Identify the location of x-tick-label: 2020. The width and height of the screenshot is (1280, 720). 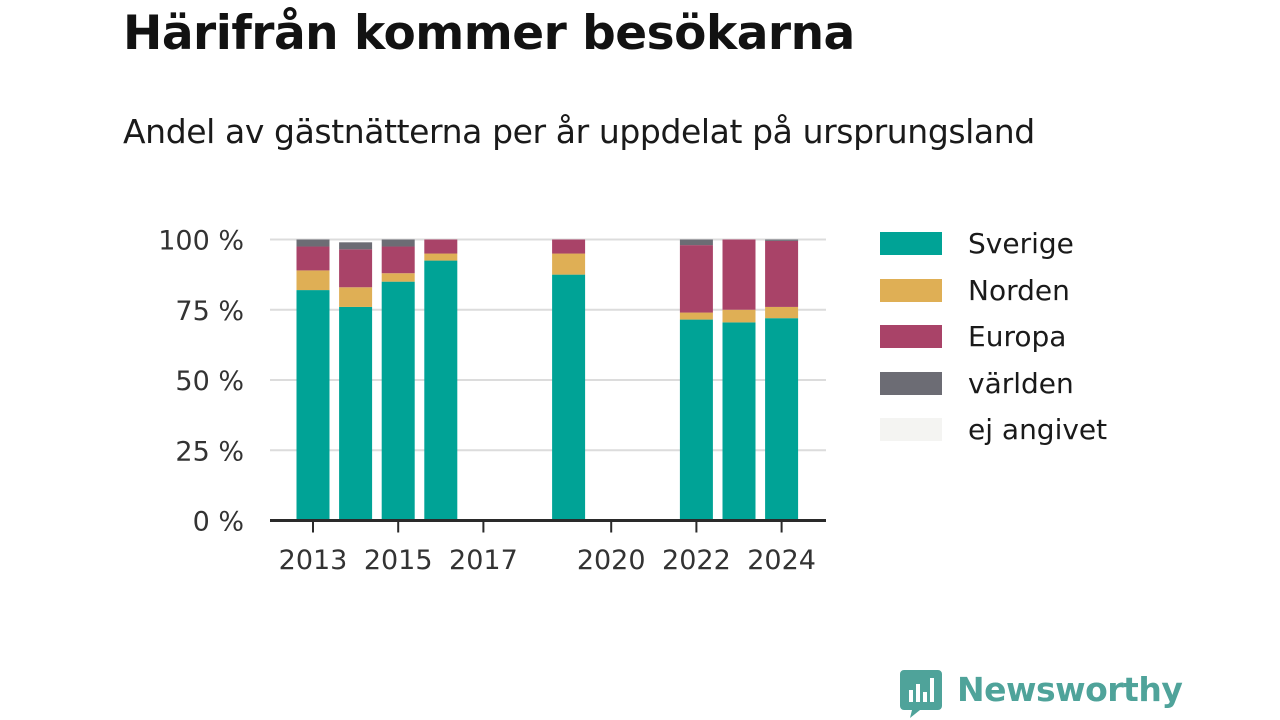
(611, 560).